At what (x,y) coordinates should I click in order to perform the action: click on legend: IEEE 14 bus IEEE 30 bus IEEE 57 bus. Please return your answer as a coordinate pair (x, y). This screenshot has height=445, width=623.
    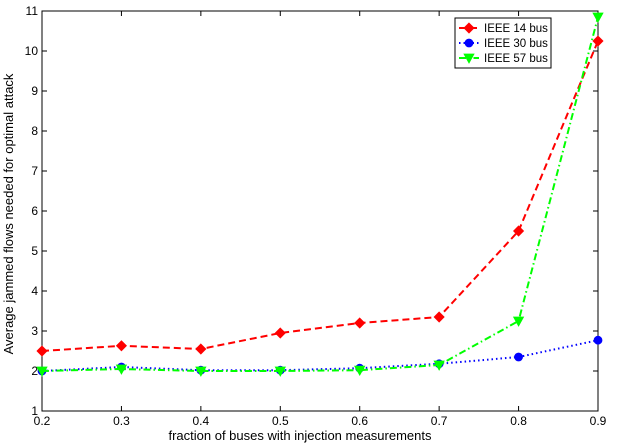
    Looking at the image, I should click on (503, 43).